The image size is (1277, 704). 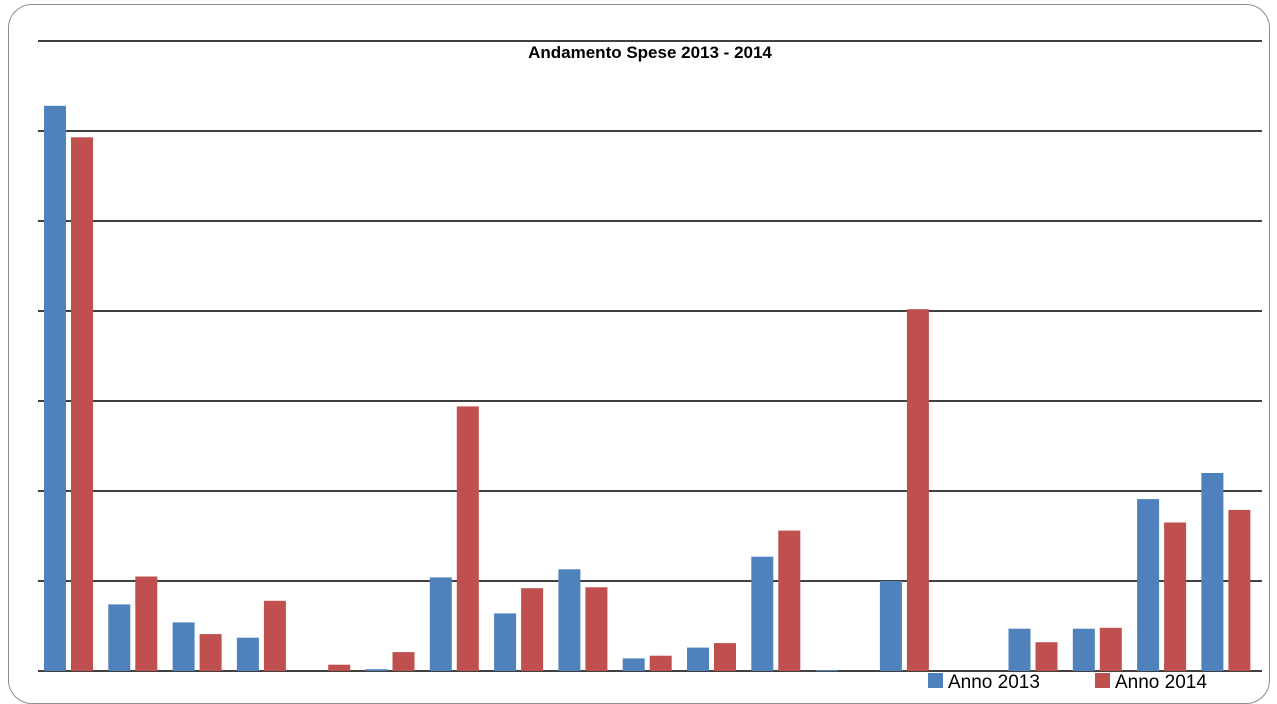 What do you see at coordinates (1067, 682) in the screenshot?
I see `legend: Anno 2013 Anno 2014` at bounding box center [1067, 682].